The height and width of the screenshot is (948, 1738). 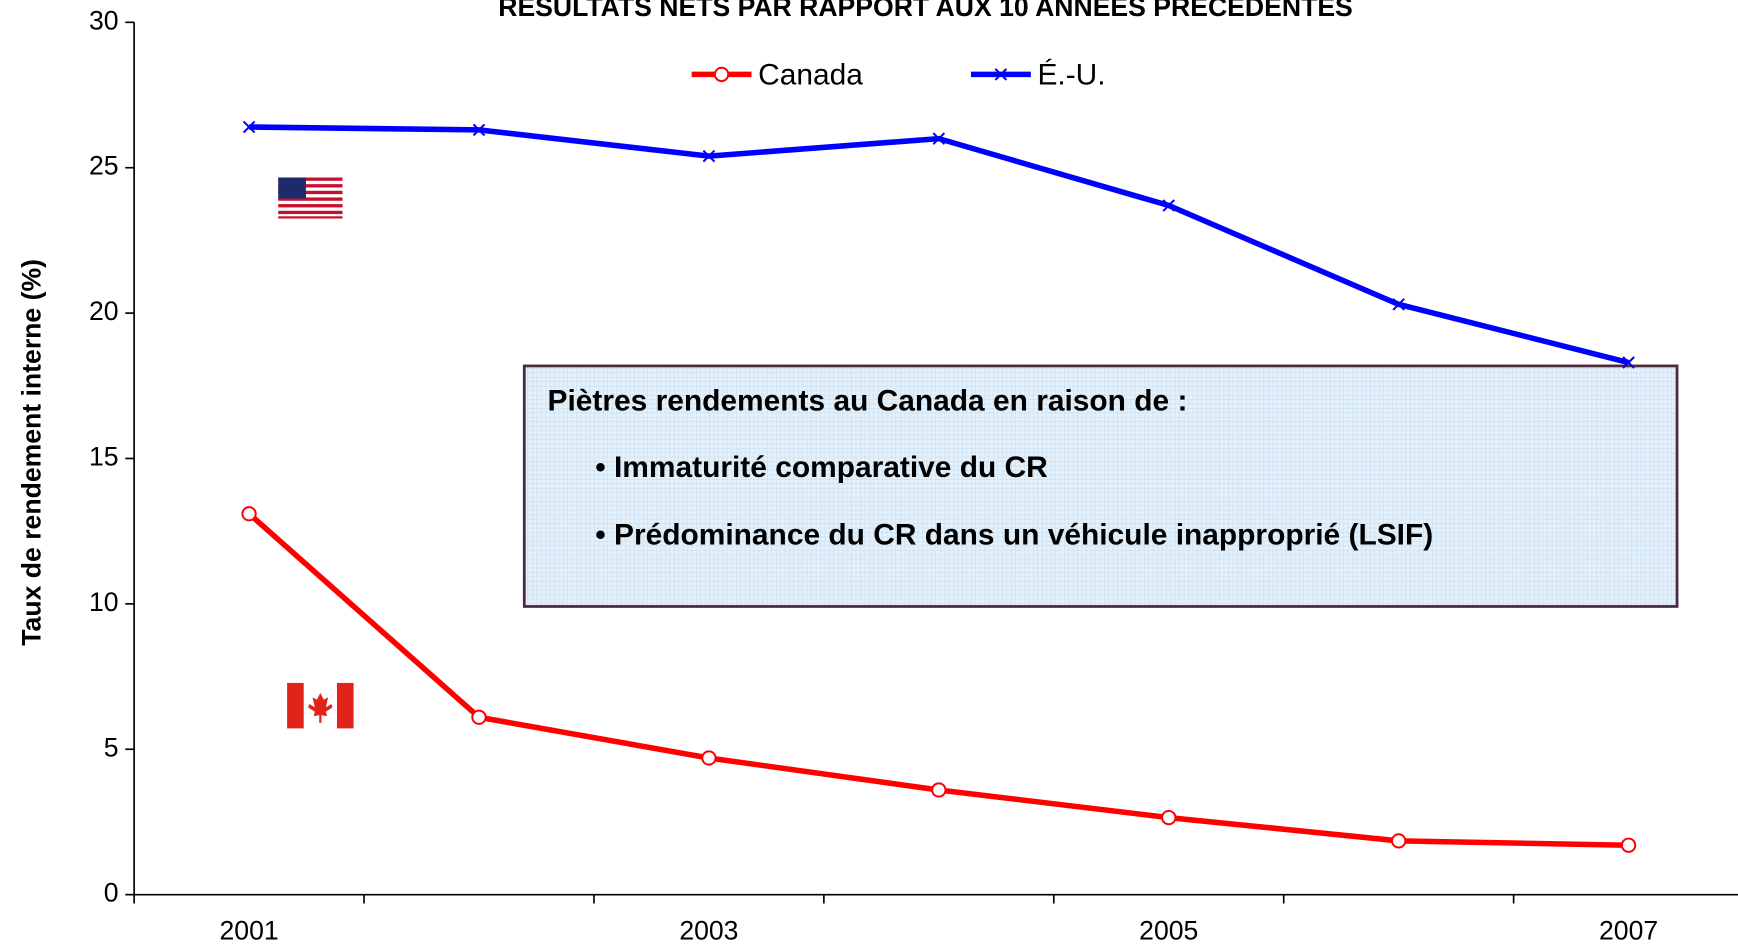 I want to click on y-axis-label: Taux de rendement interne (%), so click(x=31, y=452).